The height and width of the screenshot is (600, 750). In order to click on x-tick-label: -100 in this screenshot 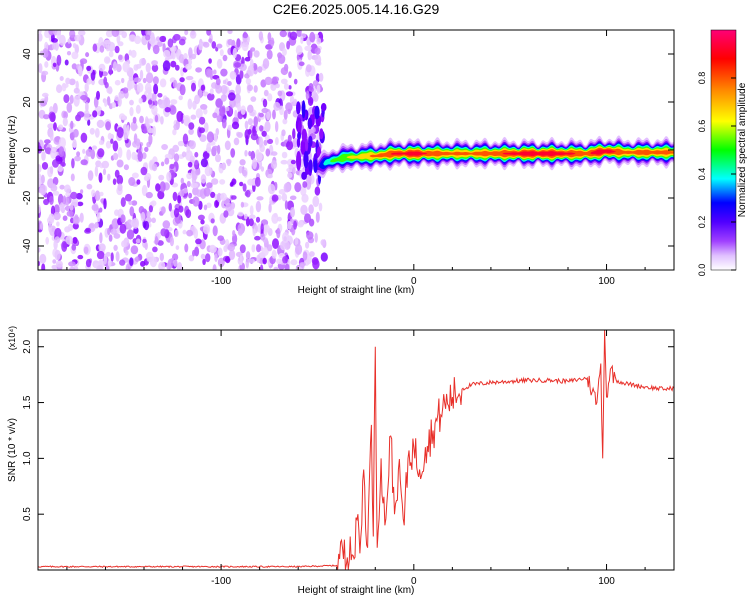, I will do `click(221, 281)`.